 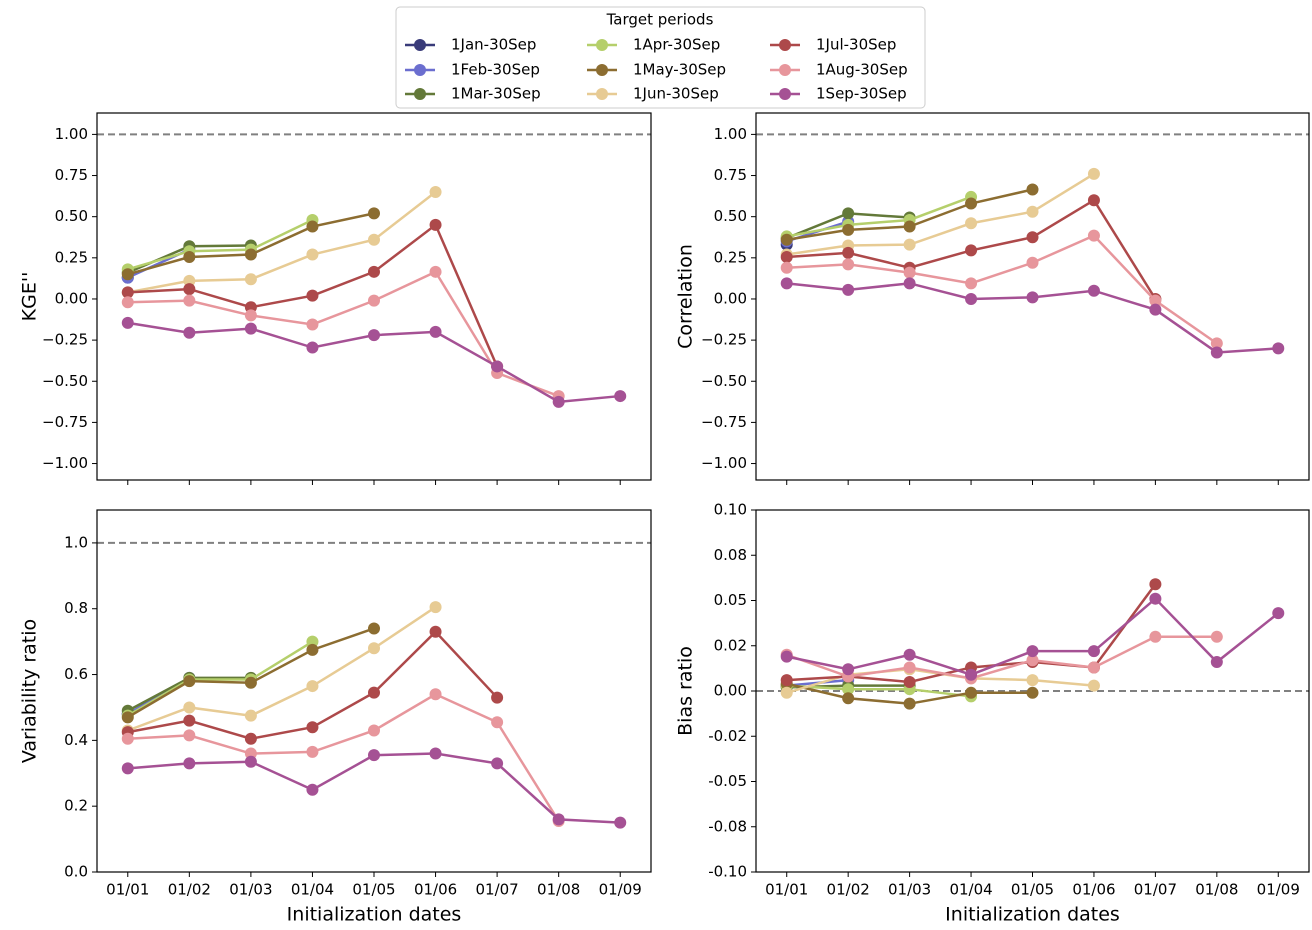 What do you see at coordinates (1032, 915) in the screenshot?
I see `x-axis-label: Initialization dates` at bounding box center [1032, 915].